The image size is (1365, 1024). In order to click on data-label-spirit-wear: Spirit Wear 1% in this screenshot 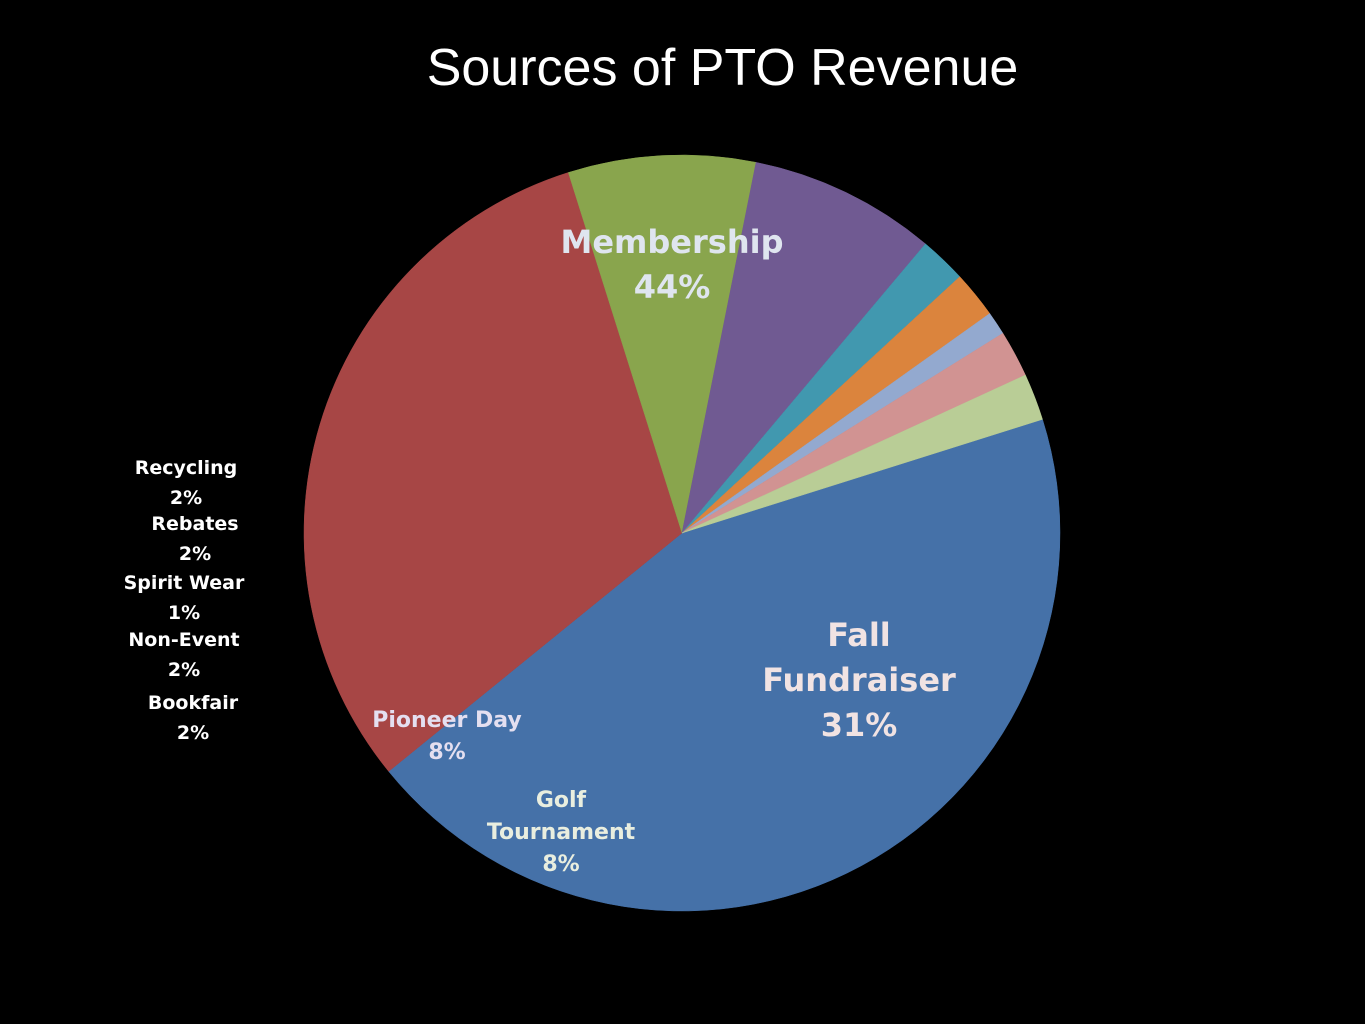, I will do `click(184, 598)`.